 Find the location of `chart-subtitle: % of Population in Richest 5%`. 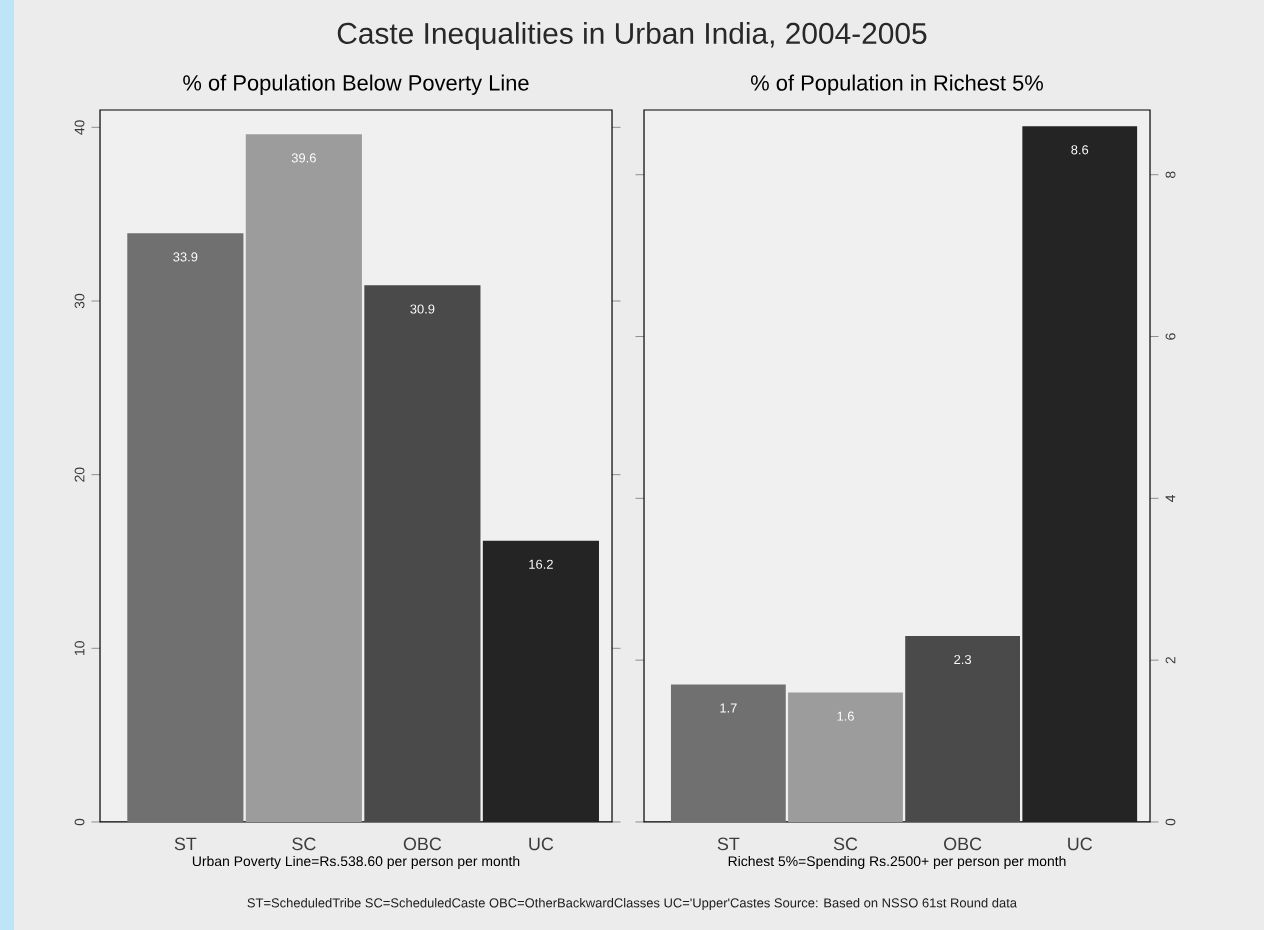

chart-subtitle: % of Population in Richest 5% is located at coordinates (896, 84).